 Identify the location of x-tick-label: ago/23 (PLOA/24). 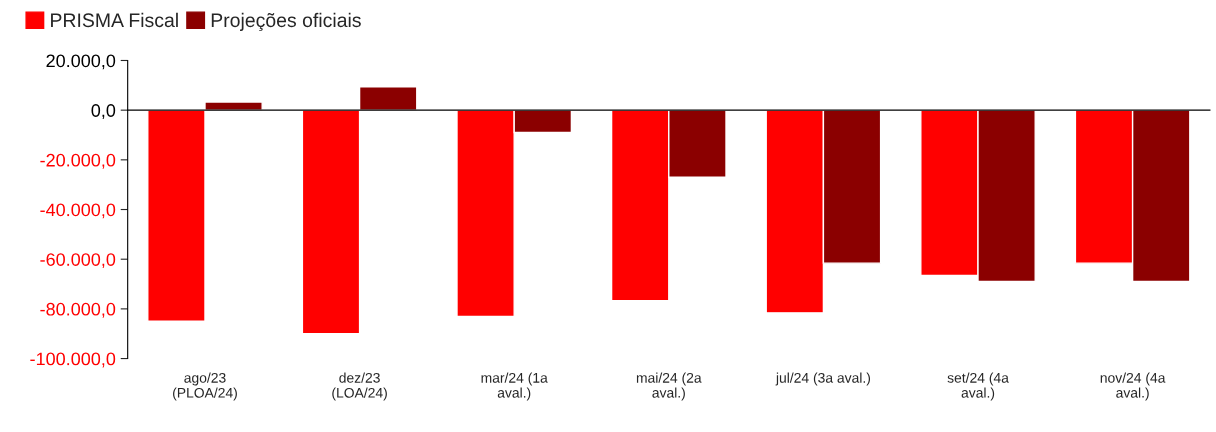
(205, 386).